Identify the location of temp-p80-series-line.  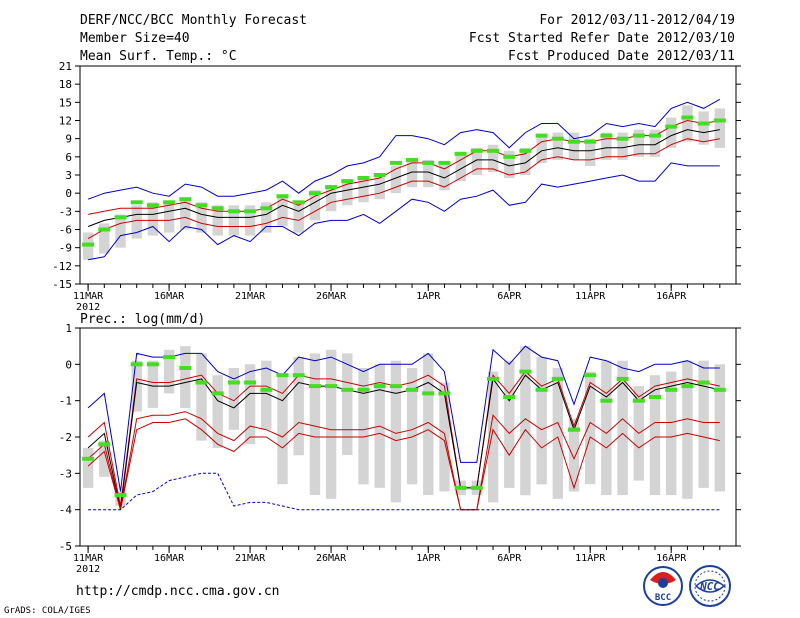
(404, 167).